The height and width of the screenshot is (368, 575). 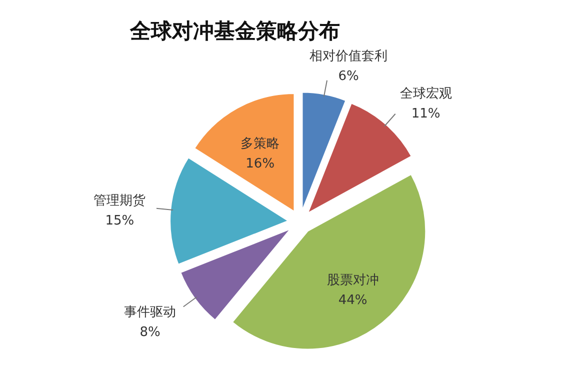 I want to click on slice-label: 事件驱动, so click(x=150, y=312).